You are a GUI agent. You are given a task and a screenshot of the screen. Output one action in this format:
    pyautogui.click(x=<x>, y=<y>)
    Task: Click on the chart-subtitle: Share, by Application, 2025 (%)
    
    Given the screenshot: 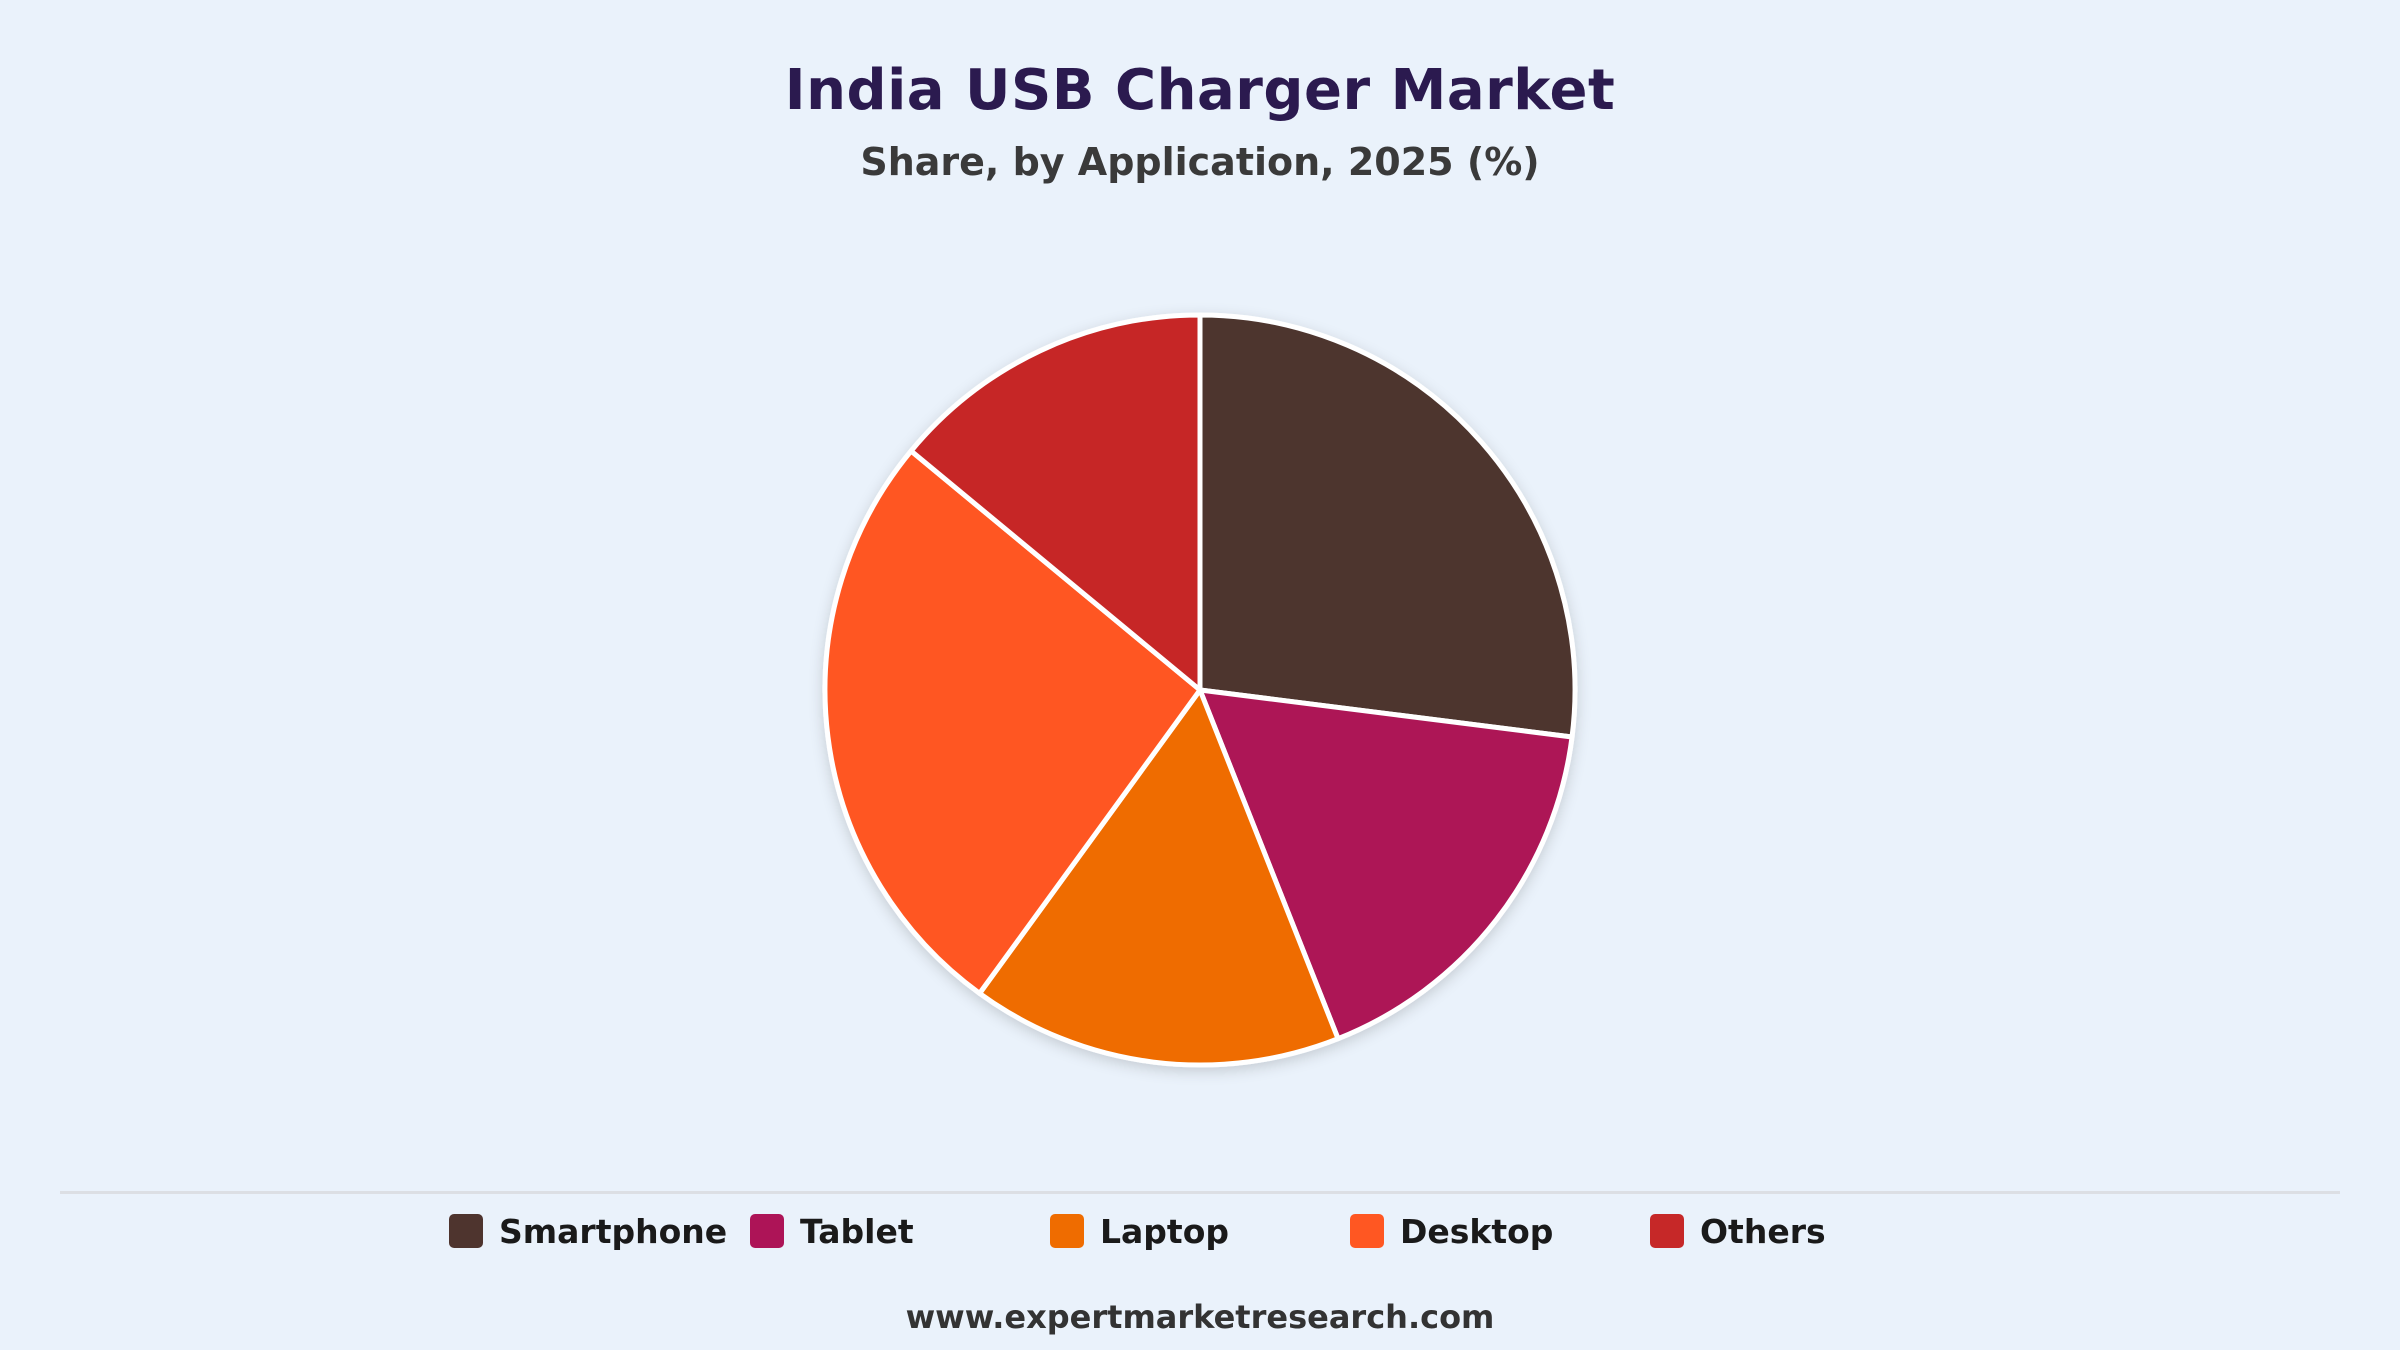 What is the action you would take?
    pyautogui.click(x=1200, y=162)
    